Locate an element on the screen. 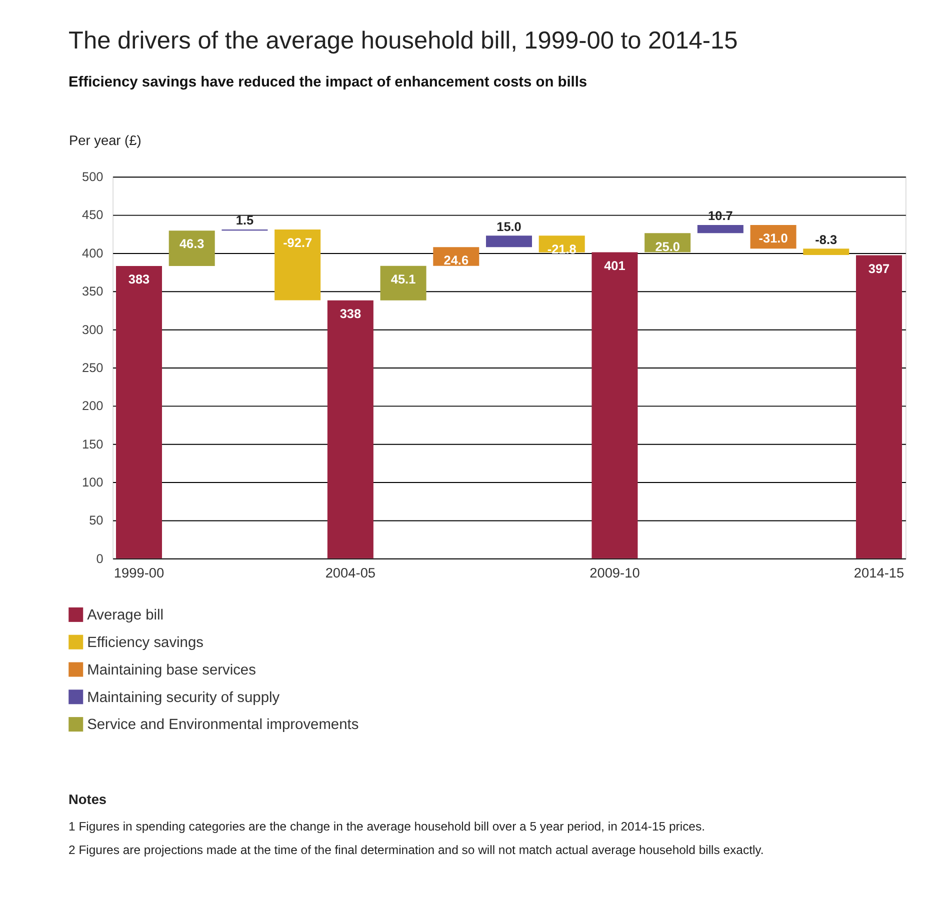 The width and height of the screenshot is (925, 908). y-tick-label: 100 is located at coordinates (93, 482).